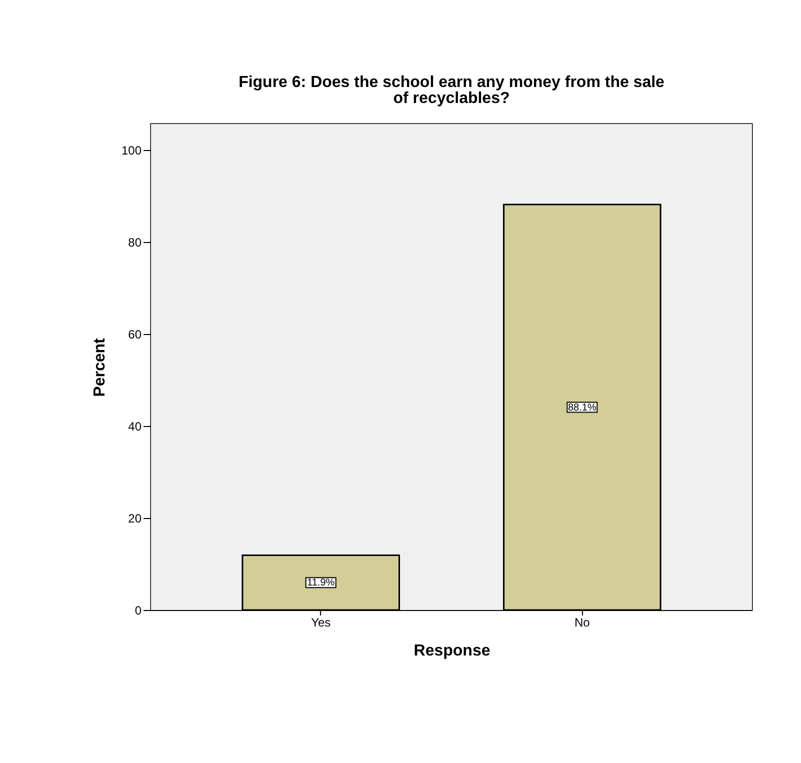  Describe the element at coordinates (582, 623) in the screenshot. I see `x-tick-label: No` at that location.